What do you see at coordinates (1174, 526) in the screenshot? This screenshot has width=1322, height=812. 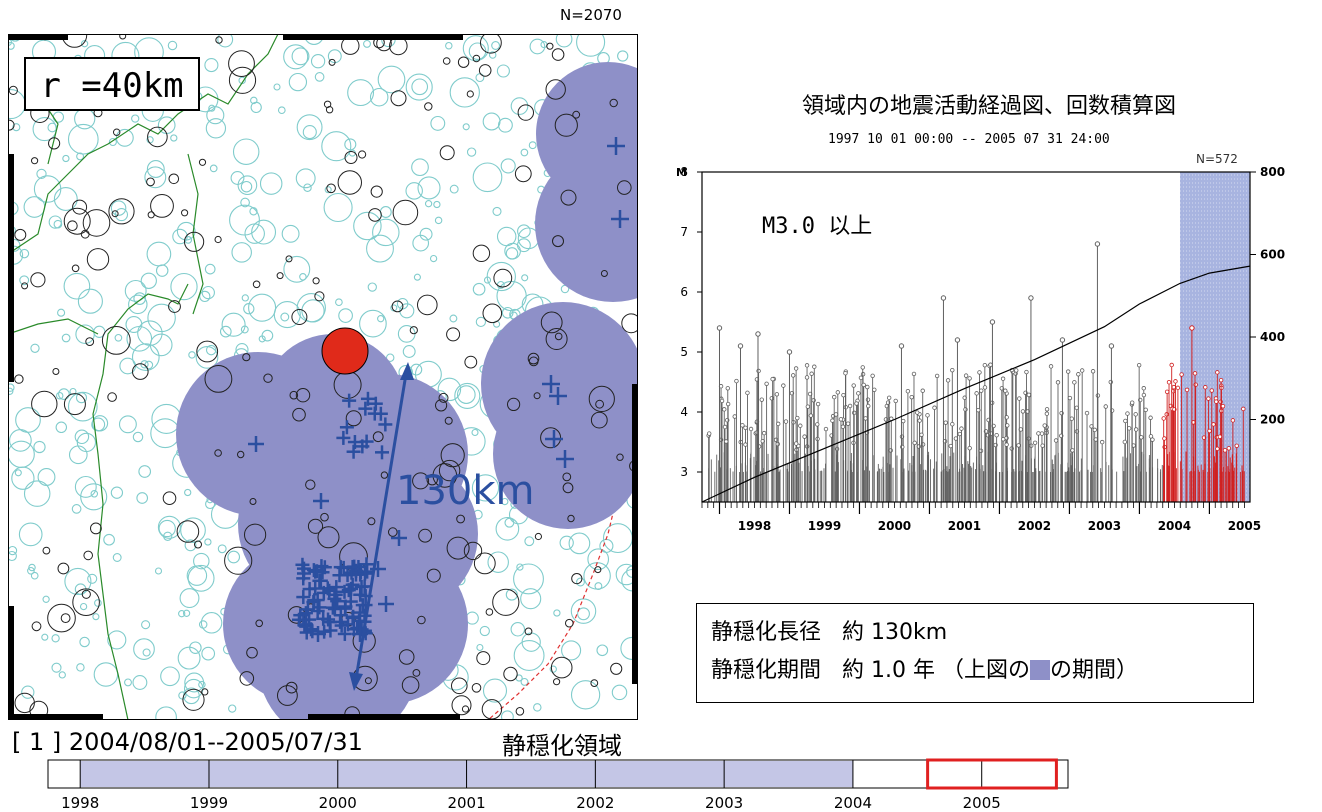 I see `x-tick-label: 2004` at bounding box center [1174, 526].